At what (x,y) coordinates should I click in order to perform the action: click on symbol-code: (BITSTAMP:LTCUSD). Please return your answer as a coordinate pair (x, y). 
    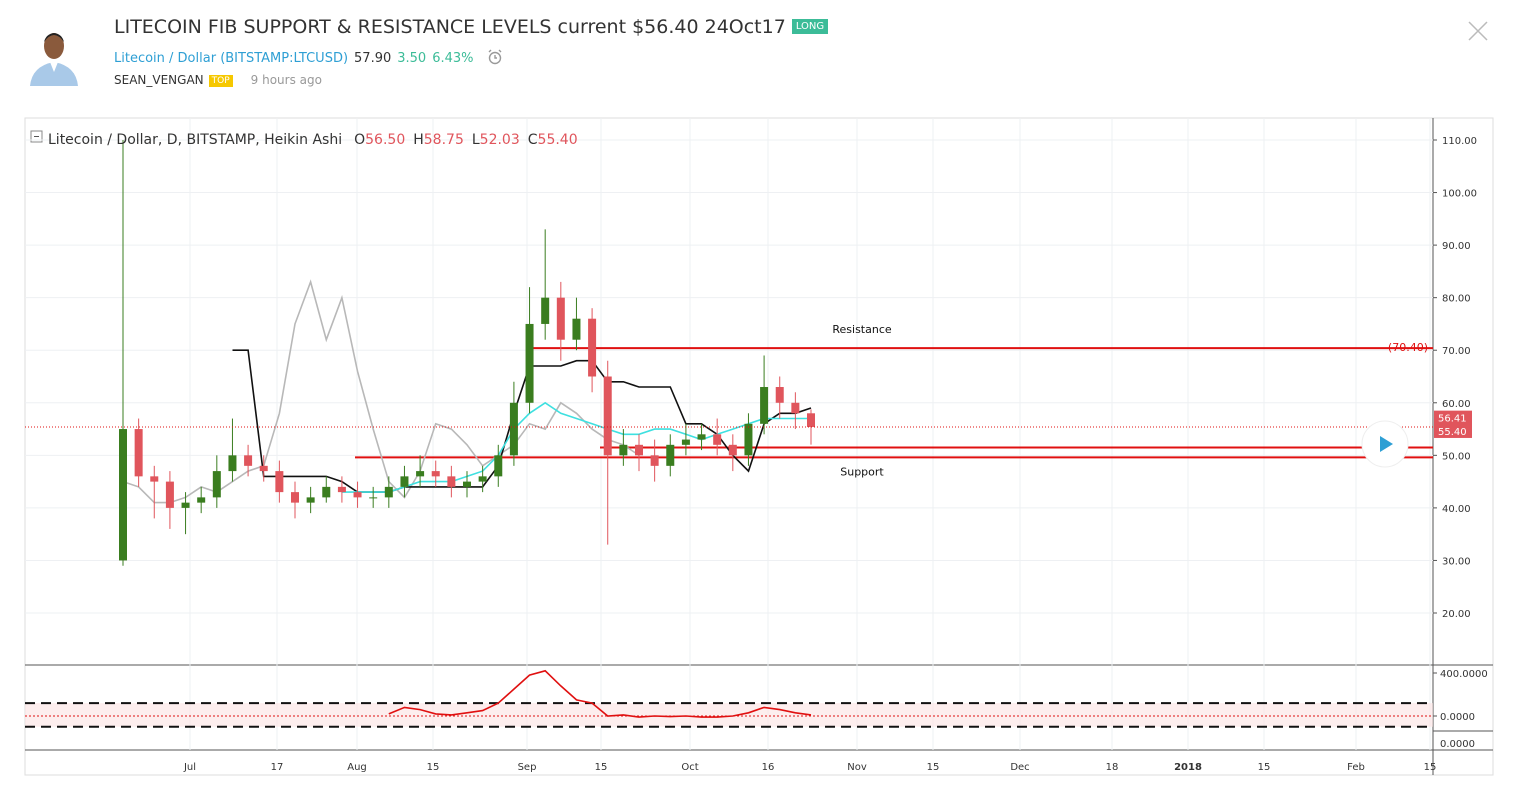
    Looking at the image, I should click on (284, 58).